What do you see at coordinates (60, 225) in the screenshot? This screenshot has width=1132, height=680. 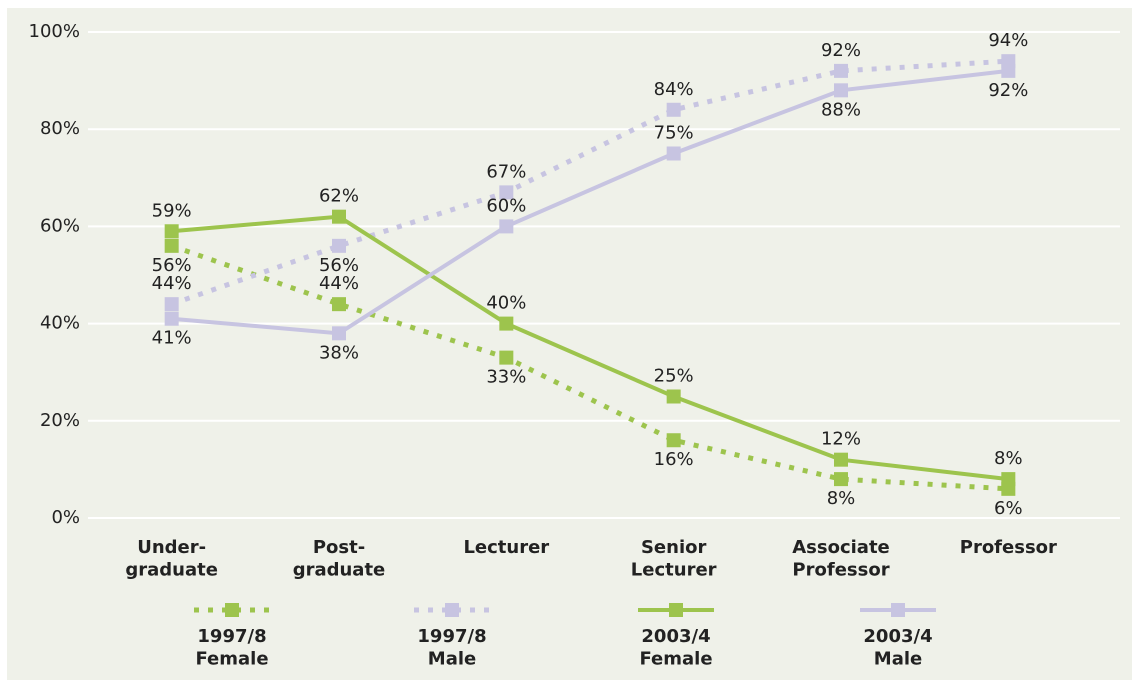 I see `y-tick-label: 60%` at bounding box center [60, 225].